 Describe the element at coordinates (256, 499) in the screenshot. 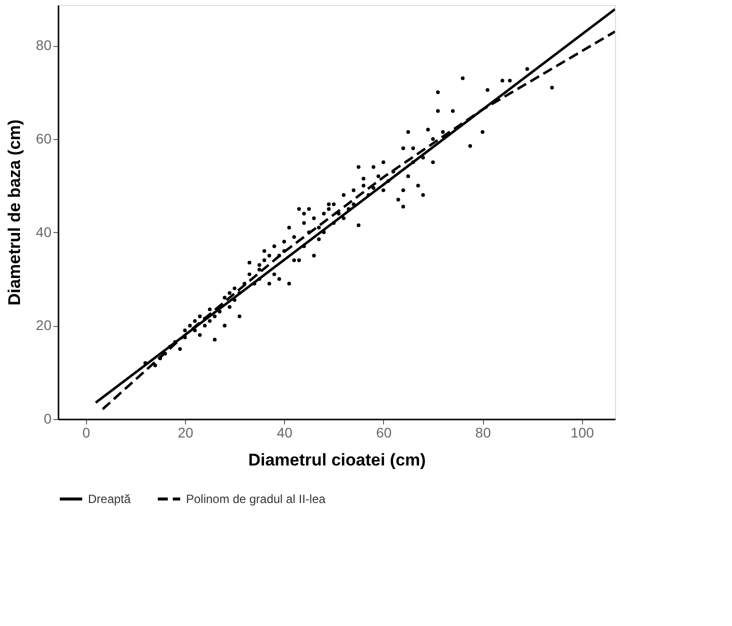

I see `legend-label: Polinom de gradul al II-lea` at that location.